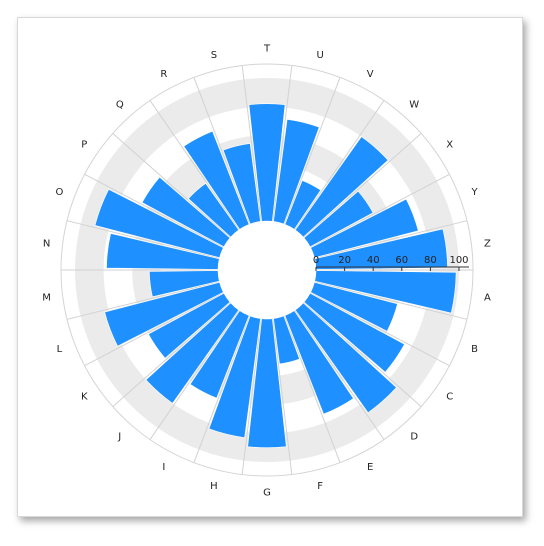 Image resolution: width=544 pixels, height=546 pixels. Describe the element at coordinates (214, 486) in the screenshot. I see `category-label-H: H` at that location.